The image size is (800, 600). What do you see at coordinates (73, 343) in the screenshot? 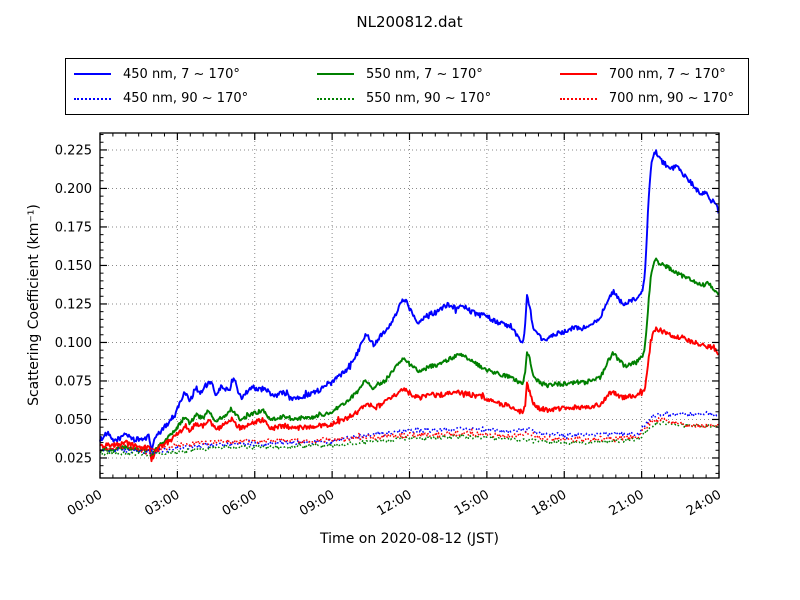
I see `y-tick-label: 0.100` at bounding box center [73, 343].